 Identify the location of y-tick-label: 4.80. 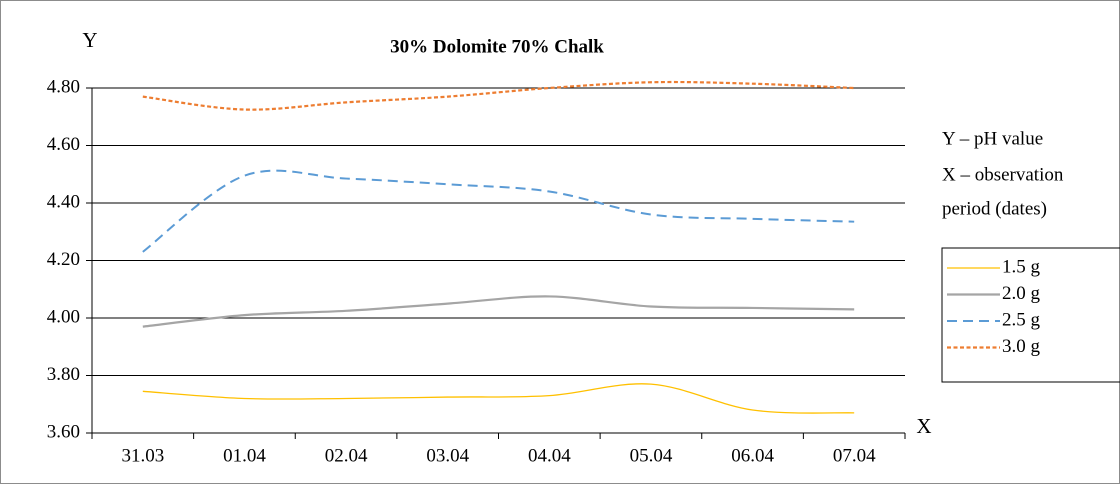
(63, 86).